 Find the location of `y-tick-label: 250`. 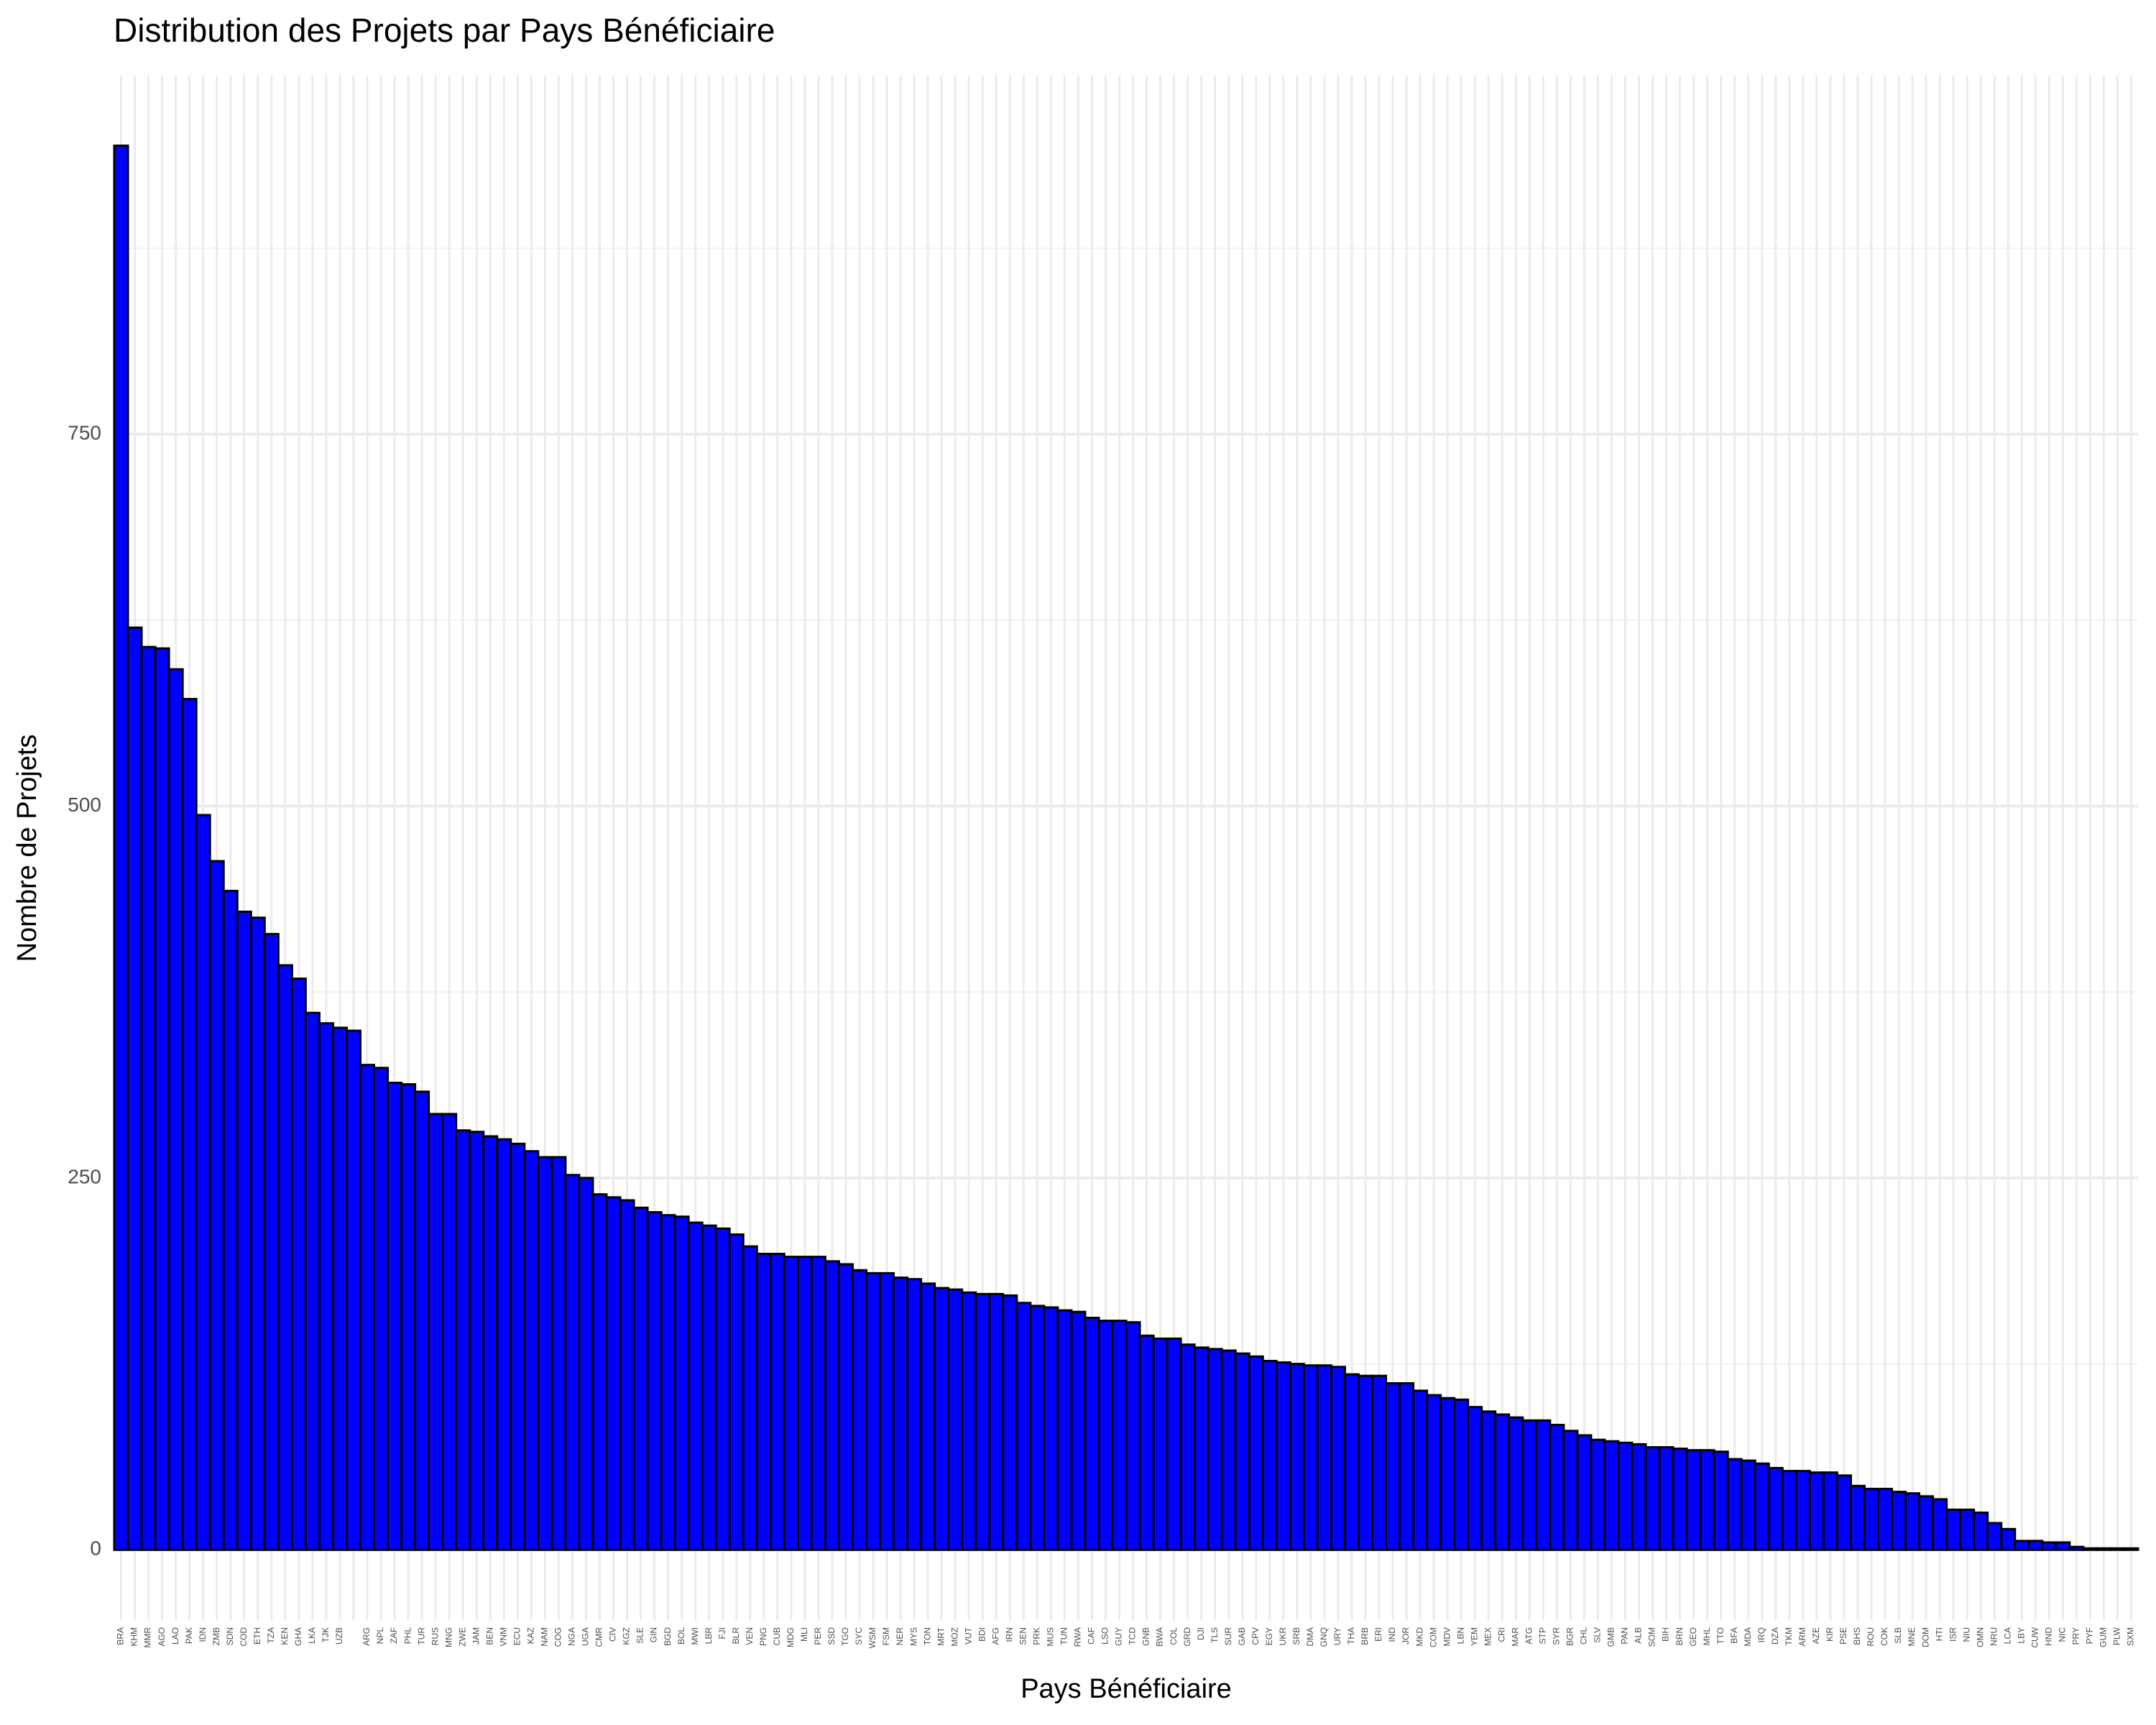

y-tick-label: 250 is located at coordinates (85, 1176).